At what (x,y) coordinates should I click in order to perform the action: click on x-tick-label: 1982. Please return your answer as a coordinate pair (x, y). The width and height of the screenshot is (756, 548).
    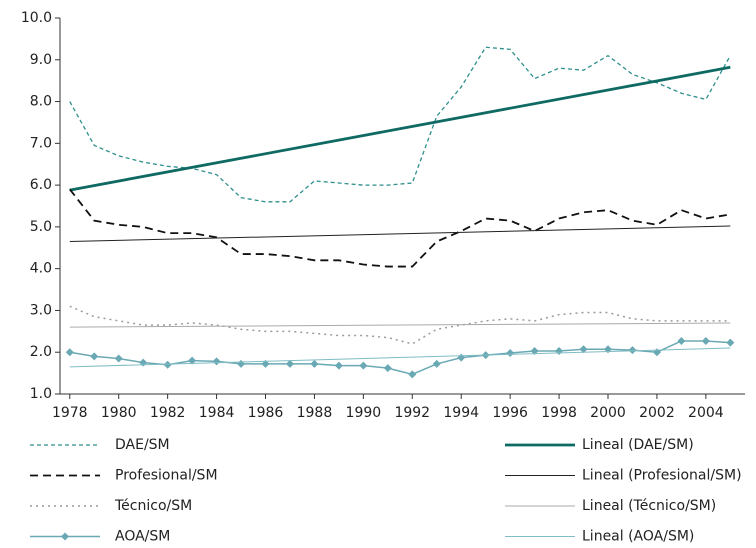
    Looking at the image, I should click on (168, 413).